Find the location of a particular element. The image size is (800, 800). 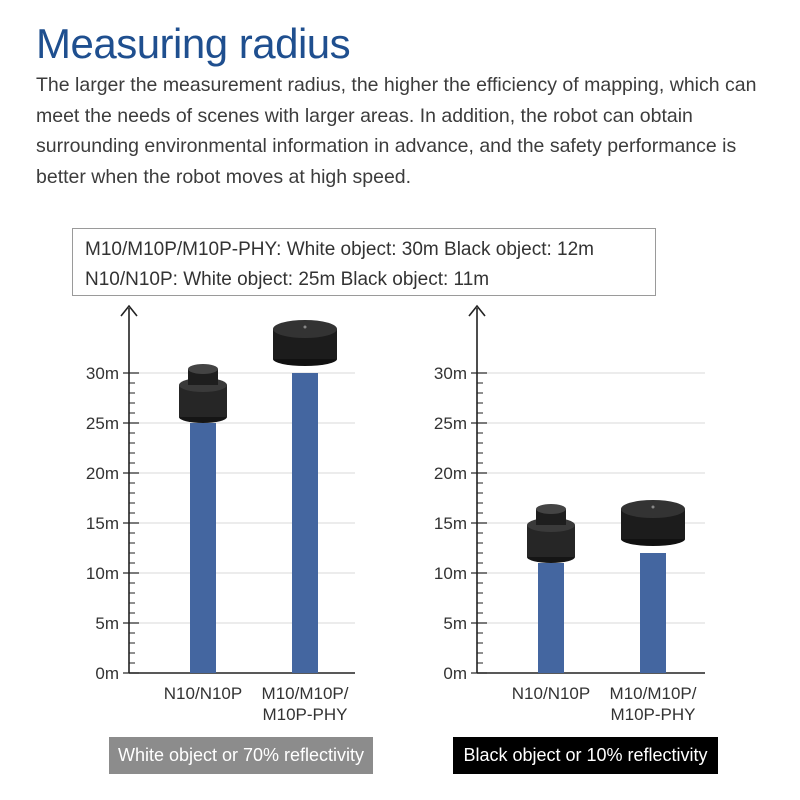

chart1-y-axis-arrow is located at coordinates (129, 310).